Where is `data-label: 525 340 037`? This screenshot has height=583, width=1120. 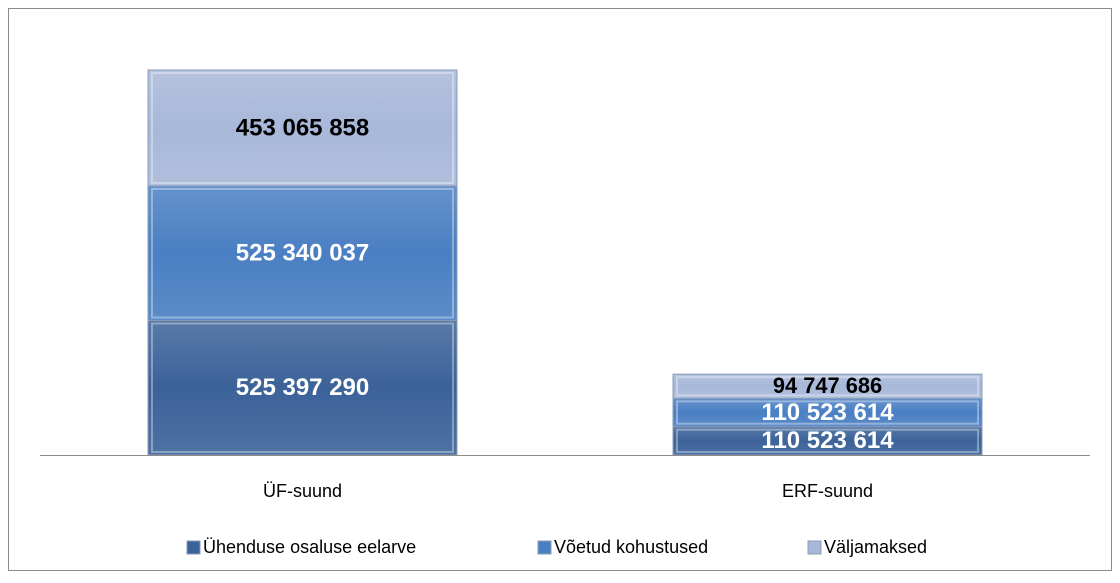 data-label: 525 340 037 is located at coordinates (302, 253).